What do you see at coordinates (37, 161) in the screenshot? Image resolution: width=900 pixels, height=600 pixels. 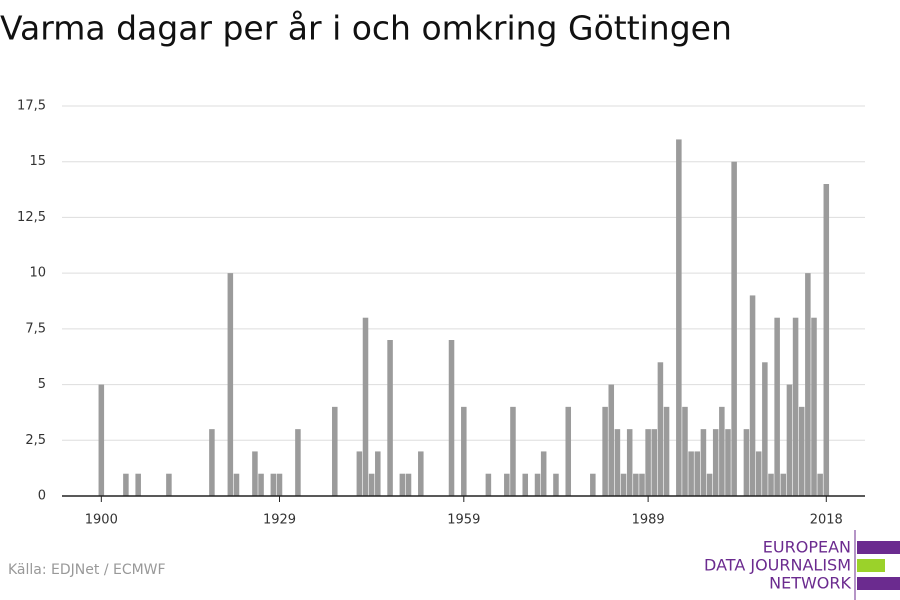 I see `y-tick-label: 15` at bounding box center [37, 161].